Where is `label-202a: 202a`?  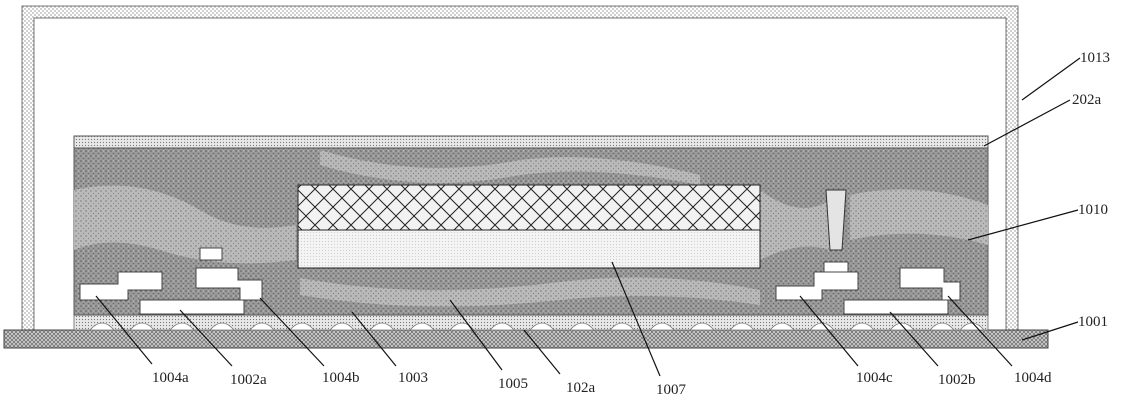
label-202a: 202a is located at coordinates (1087, 100).